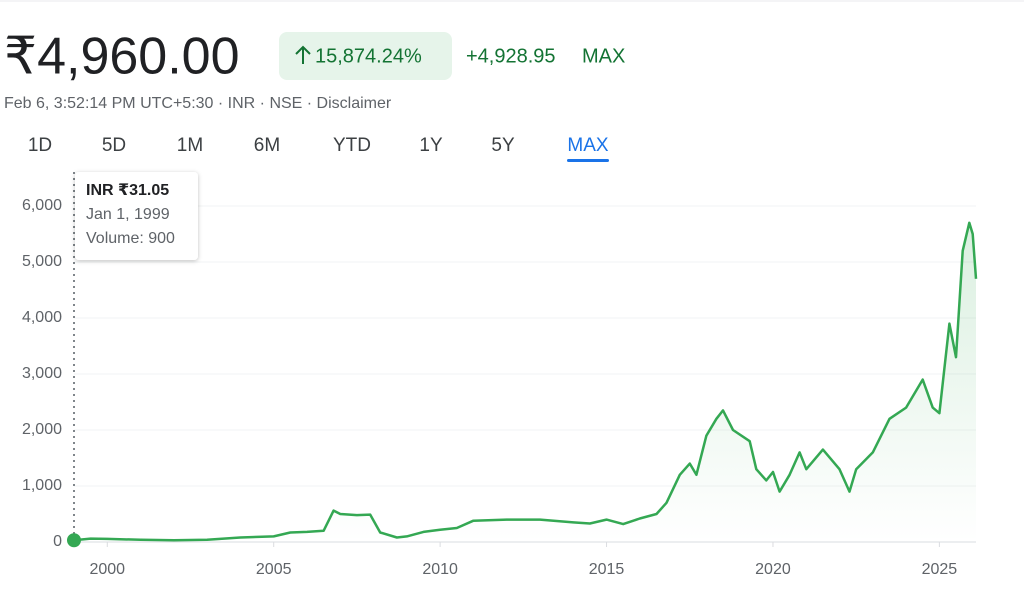 The width and height of the screenshot is (1024, 598). Describe the element at coordinates (588, 160) in the screenshot. I see `tab-underline` at that location.